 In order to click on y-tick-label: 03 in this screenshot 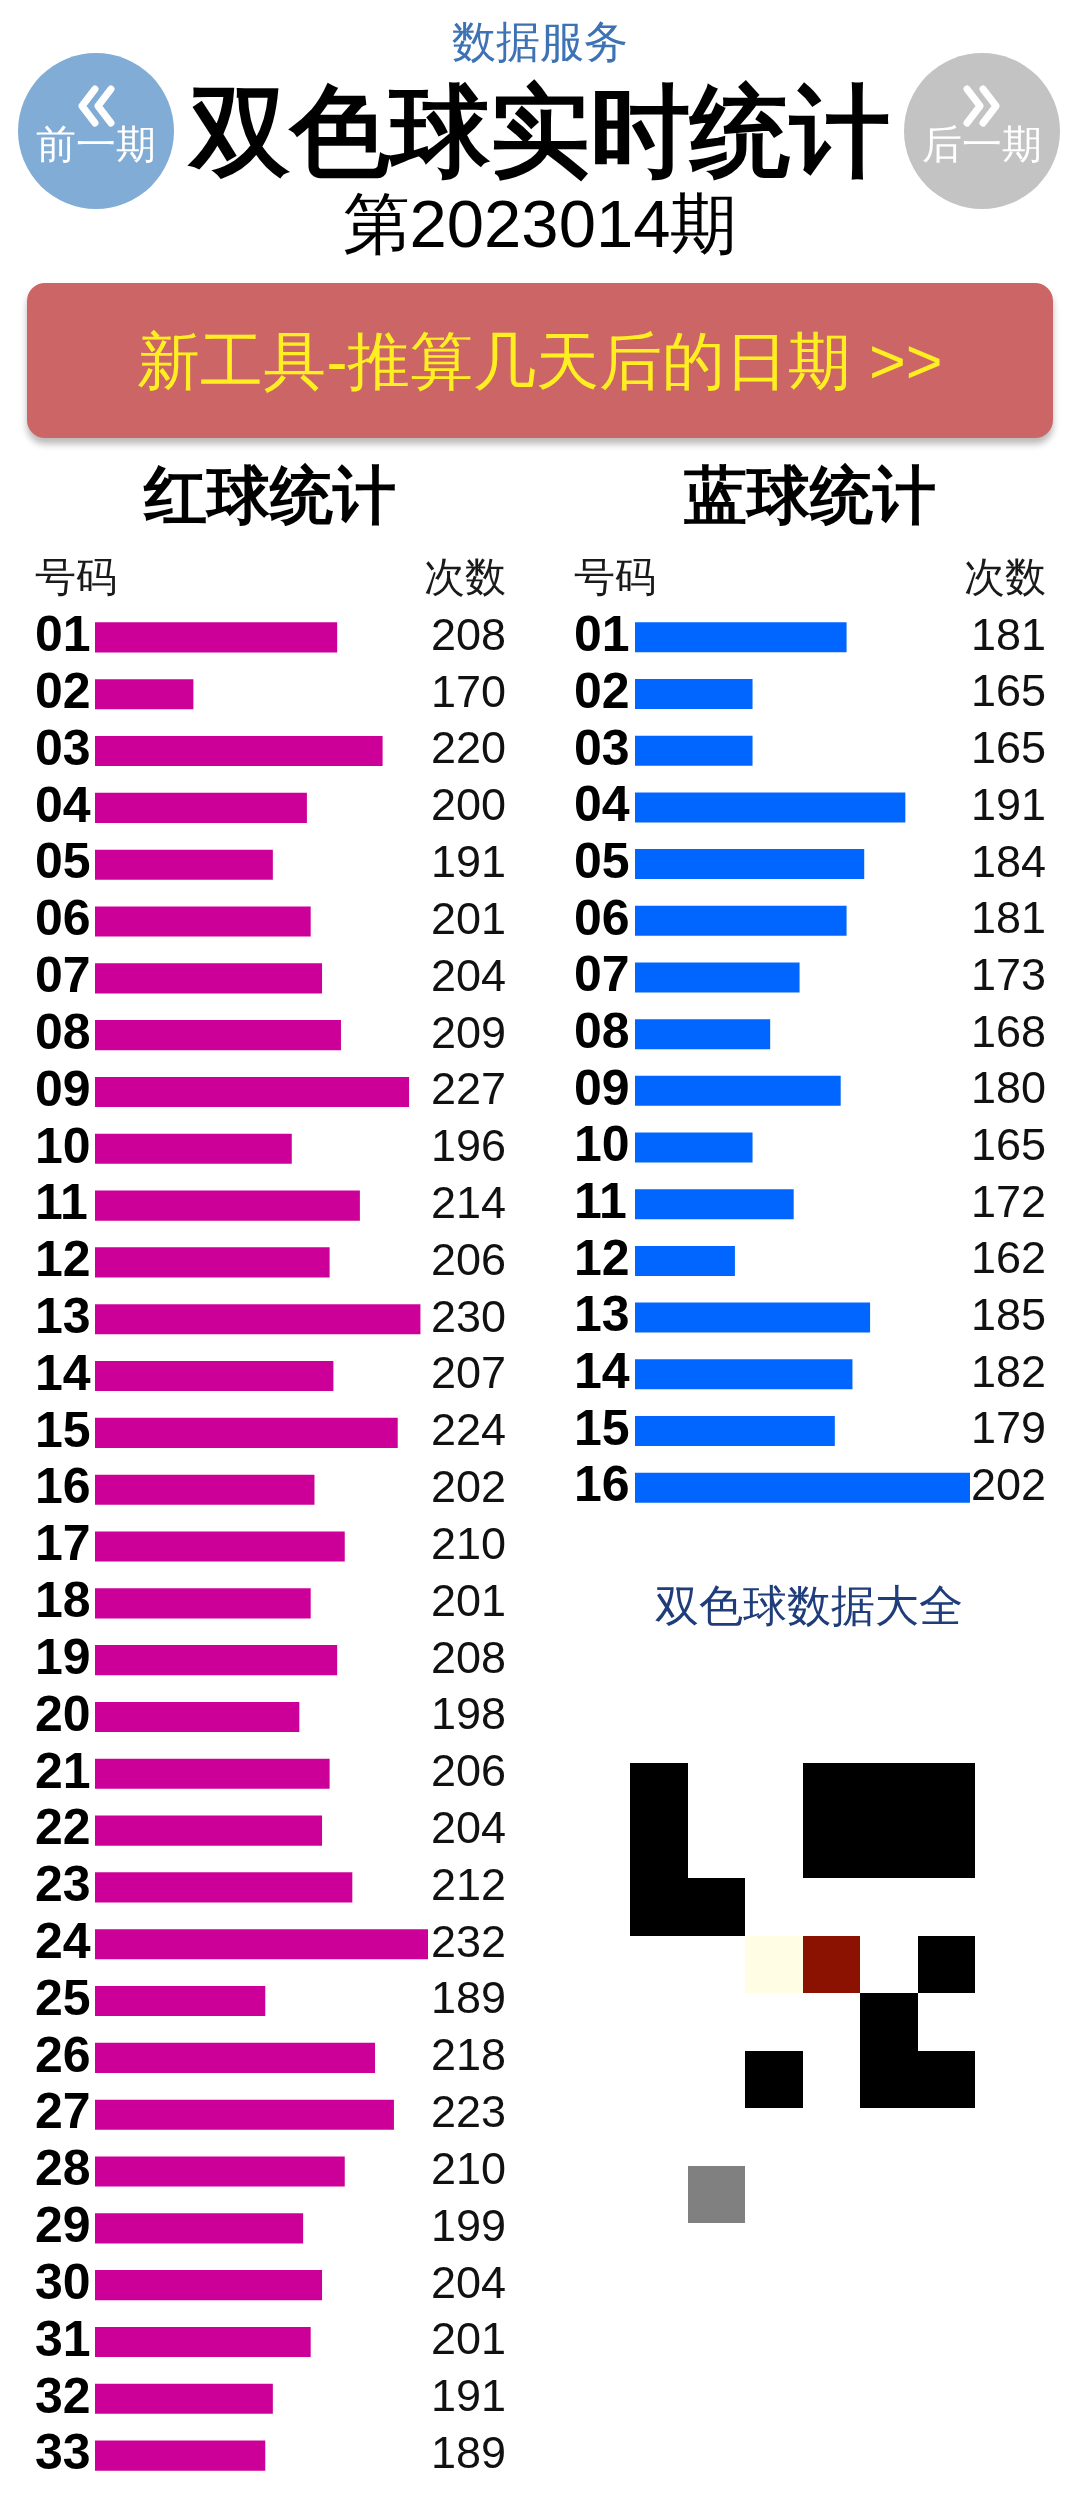, I will do `click(63, 747)`.